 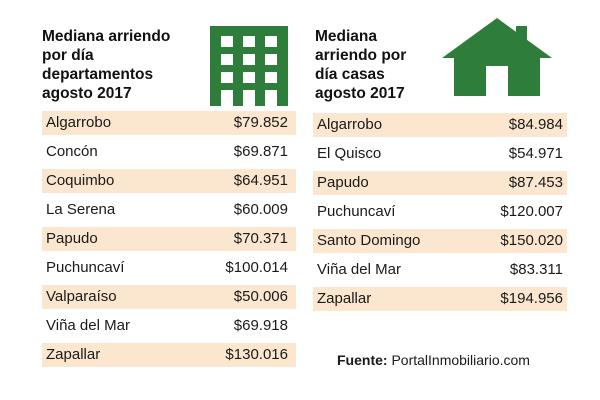 What do you see at coordinates (169, 268) in the screenshot?
I see `table-row: Puchuncaví $100.014` at bounding box center [169, 268].